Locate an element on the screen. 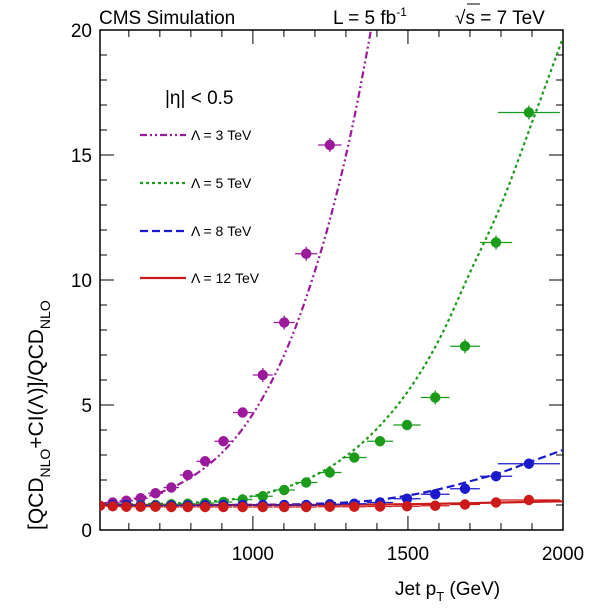 This screenshot has height=609, width=593. legend-entry: Λ = 5 TeV is located at coordinates (221, 183).